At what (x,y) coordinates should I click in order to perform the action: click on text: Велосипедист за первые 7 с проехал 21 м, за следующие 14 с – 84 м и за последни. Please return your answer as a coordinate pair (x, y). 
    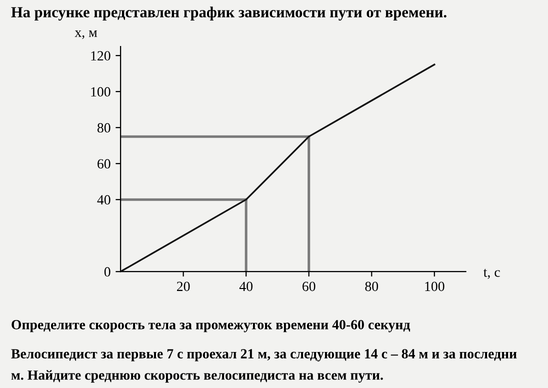
    Looking at the image, I should click on (264, 355).